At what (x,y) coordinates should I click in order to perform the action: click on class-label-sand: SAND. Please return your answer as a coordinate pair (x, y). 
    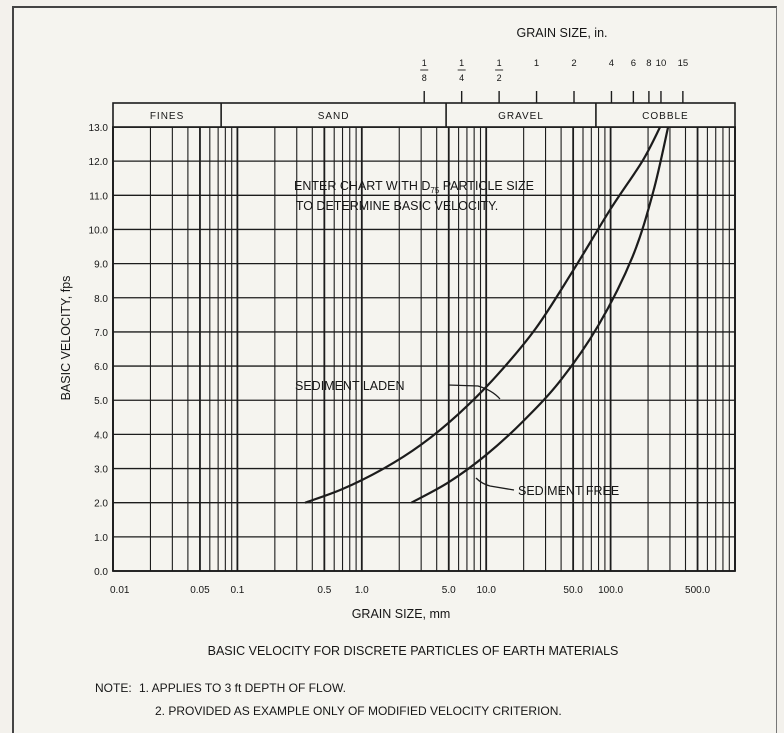
    Looking at the image, I should click on (334, 116).